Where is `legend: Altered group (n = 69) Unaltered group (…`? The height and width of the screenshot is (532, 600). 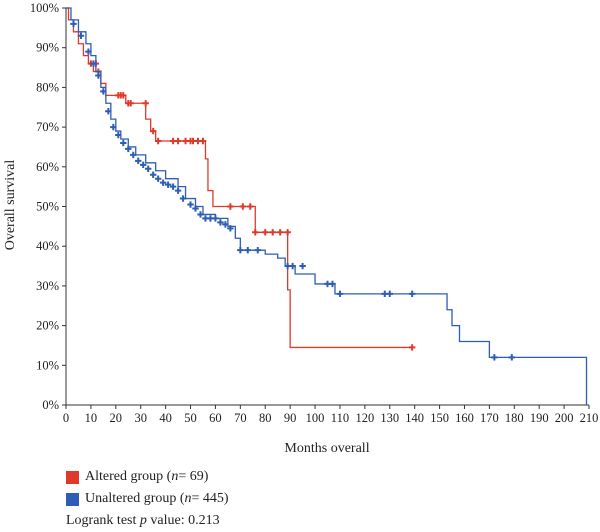
legend: Altered group (n = 69) Unaltered group (… is located at coordinates (147, 499).